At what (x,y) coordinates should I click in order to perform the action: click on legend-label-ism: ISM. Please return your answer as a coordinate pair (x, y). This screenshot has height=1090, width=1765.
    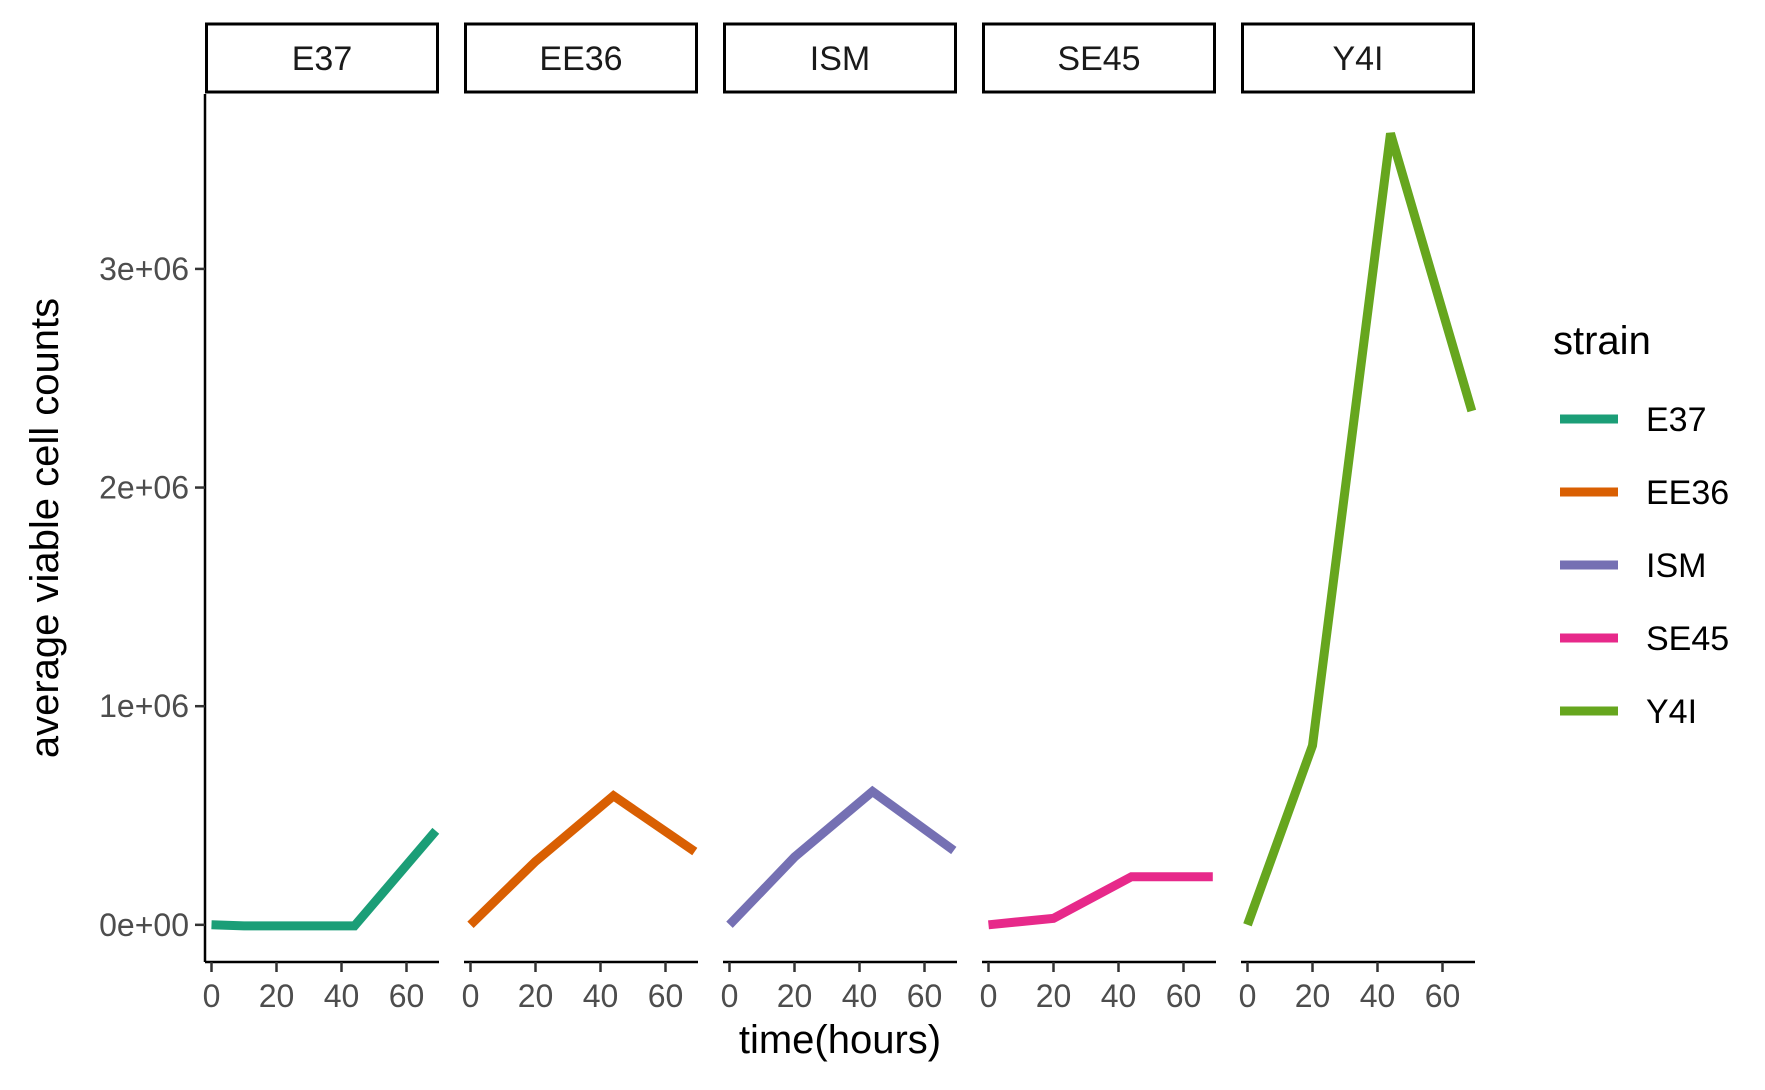
    Looking at the image, I should click on (1676, 566).